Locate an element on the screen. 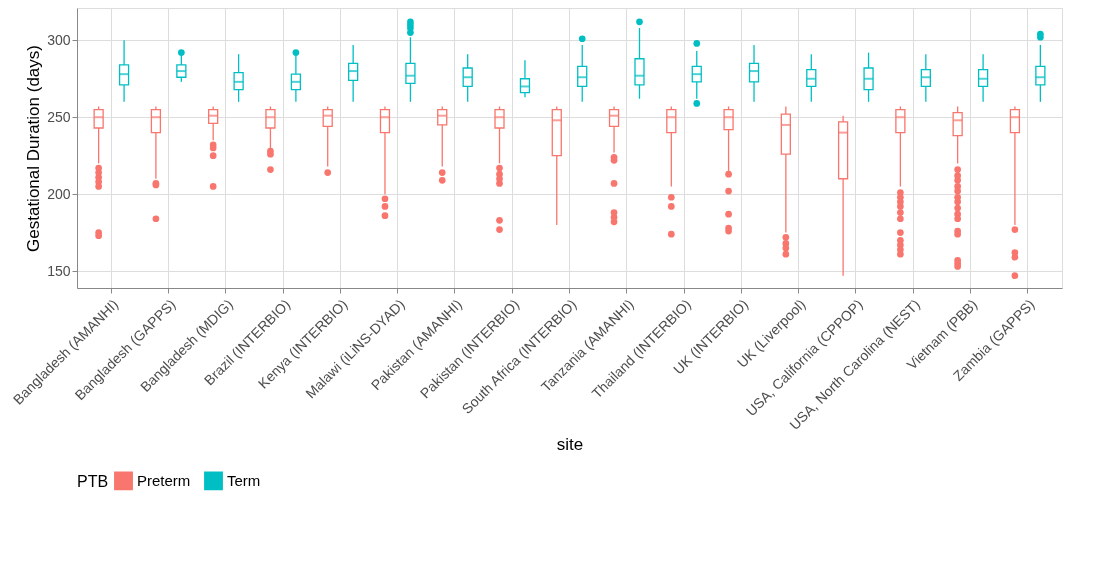  y-tick-label: 250 is located at coordinates (59, 116).